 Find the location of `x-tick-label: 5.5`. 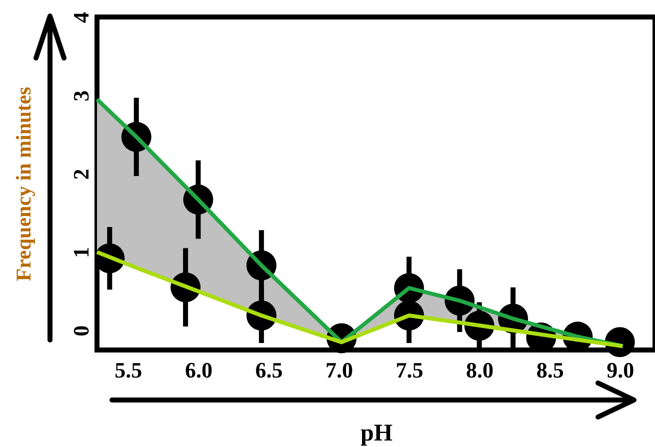

x-tick-label: 5.5 is located at coordinates (128, 370).